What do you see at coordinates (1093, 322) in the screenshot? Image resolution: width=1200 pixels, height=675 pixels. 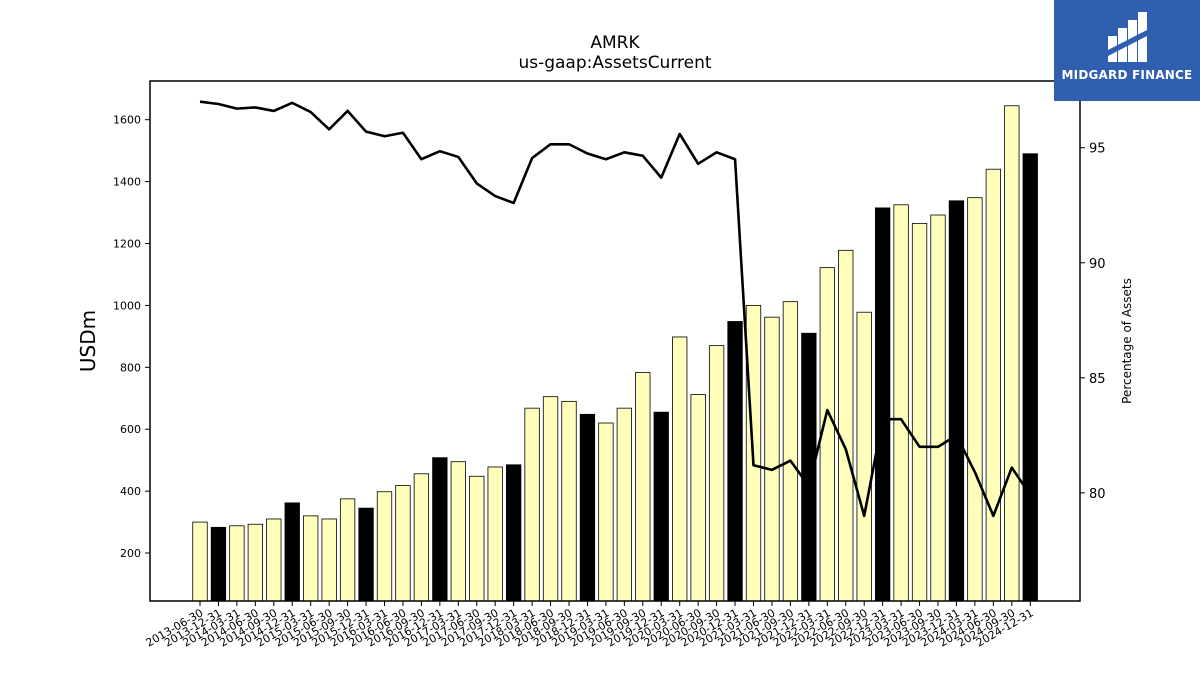 I see `y-axis-right: 80 85 90 95` at bounding box center [1093, 322].